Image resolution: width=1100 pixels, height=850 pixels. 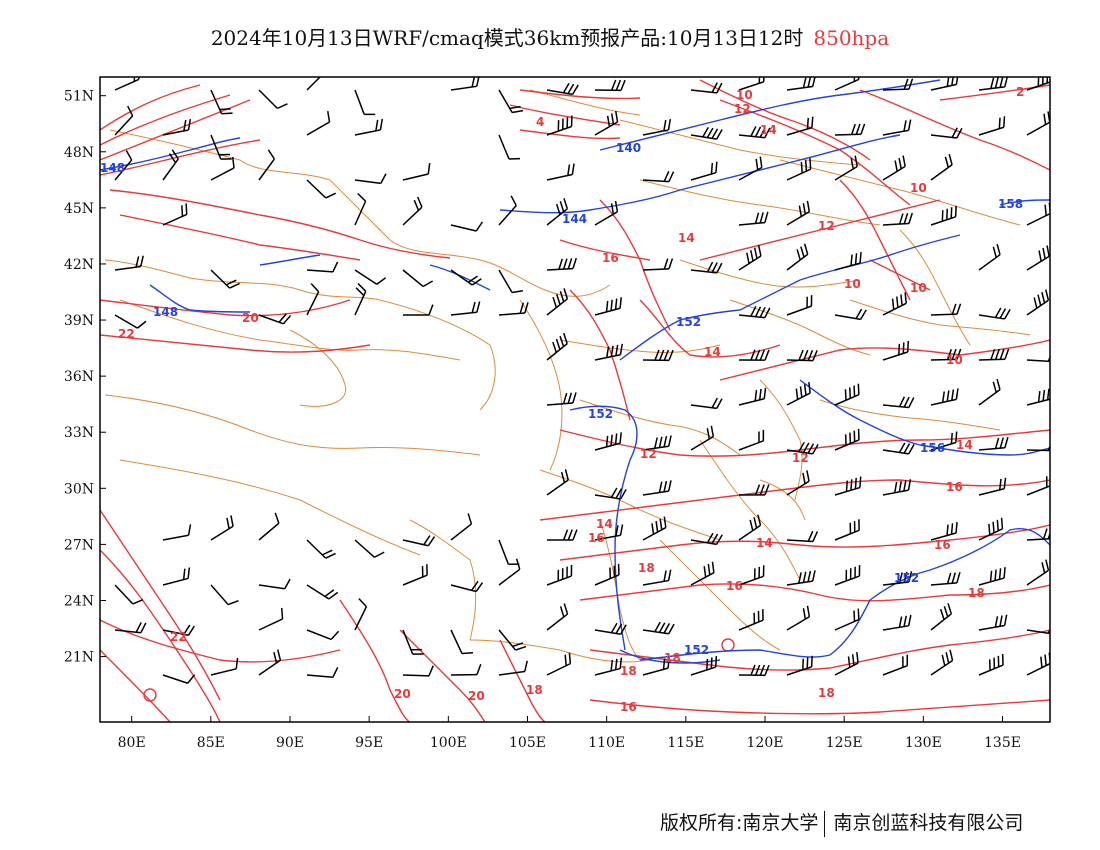 I want to click on lat-tick-label: 45N, so click(x=79, y=209).